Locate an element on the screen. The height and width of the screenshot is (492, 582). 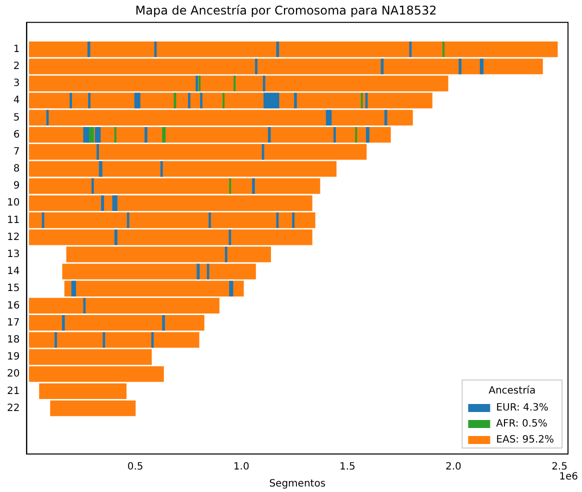
y-tick-label: 19 is located at coordinates (13, 357).